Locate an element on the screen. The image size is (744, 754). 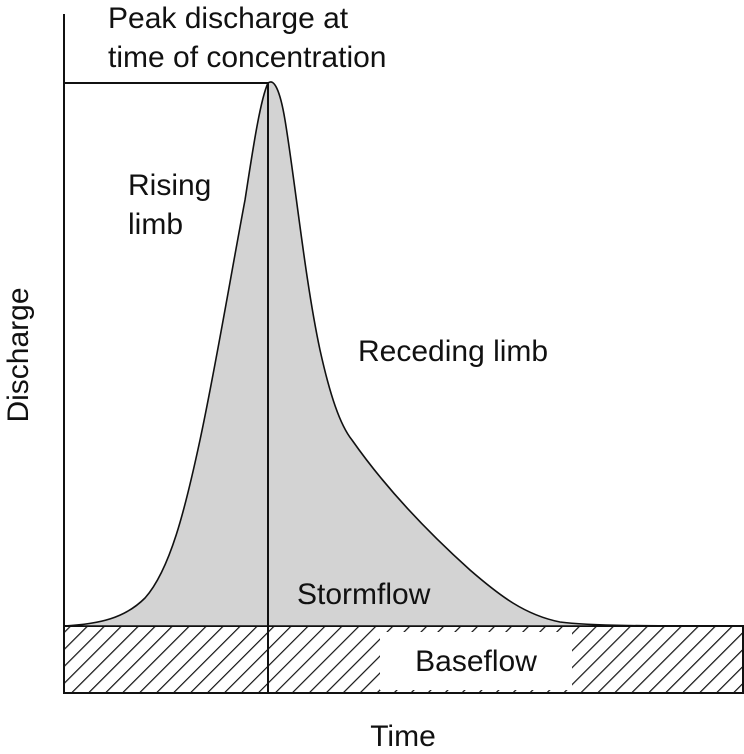
stormflow-label: Stormflow is located at coordinates (364, 594).